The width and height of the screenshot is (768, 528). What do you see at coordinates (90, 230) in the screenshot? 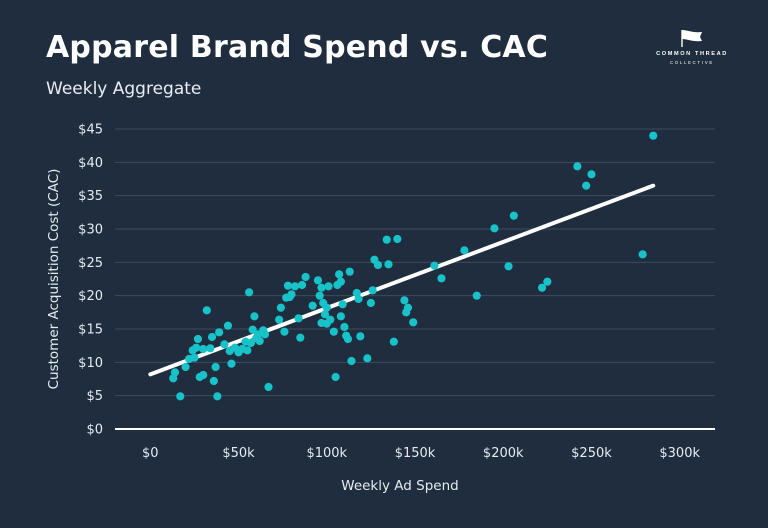
I see `y-tick-label: $30` at bounding box center [90, 230].